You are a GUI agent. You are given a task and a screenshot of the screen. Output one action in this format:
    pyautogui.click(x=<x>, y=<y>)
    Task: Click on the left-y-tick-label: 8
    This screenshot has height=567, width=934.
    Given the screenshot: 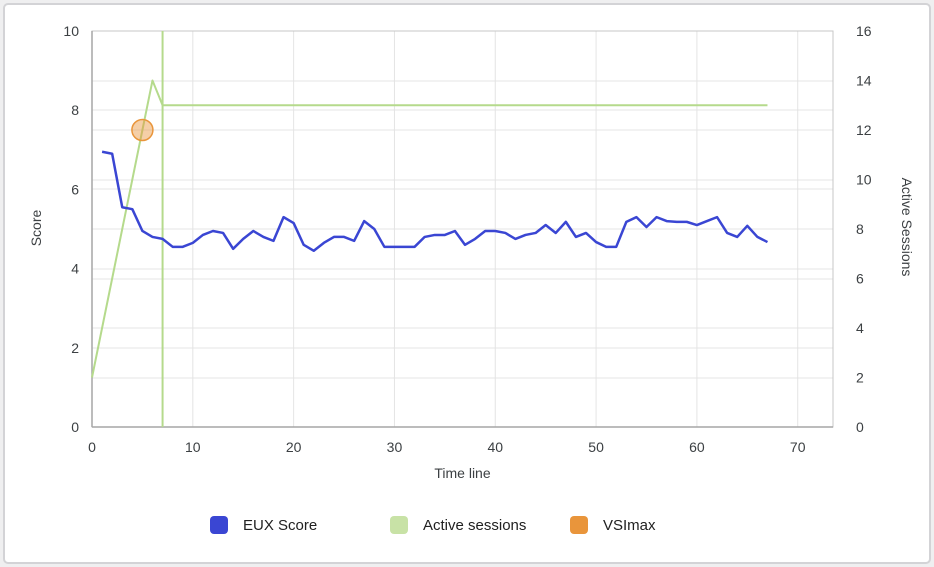 What is the action you would take?
    pyautogui.click(x=75, y=110)
    